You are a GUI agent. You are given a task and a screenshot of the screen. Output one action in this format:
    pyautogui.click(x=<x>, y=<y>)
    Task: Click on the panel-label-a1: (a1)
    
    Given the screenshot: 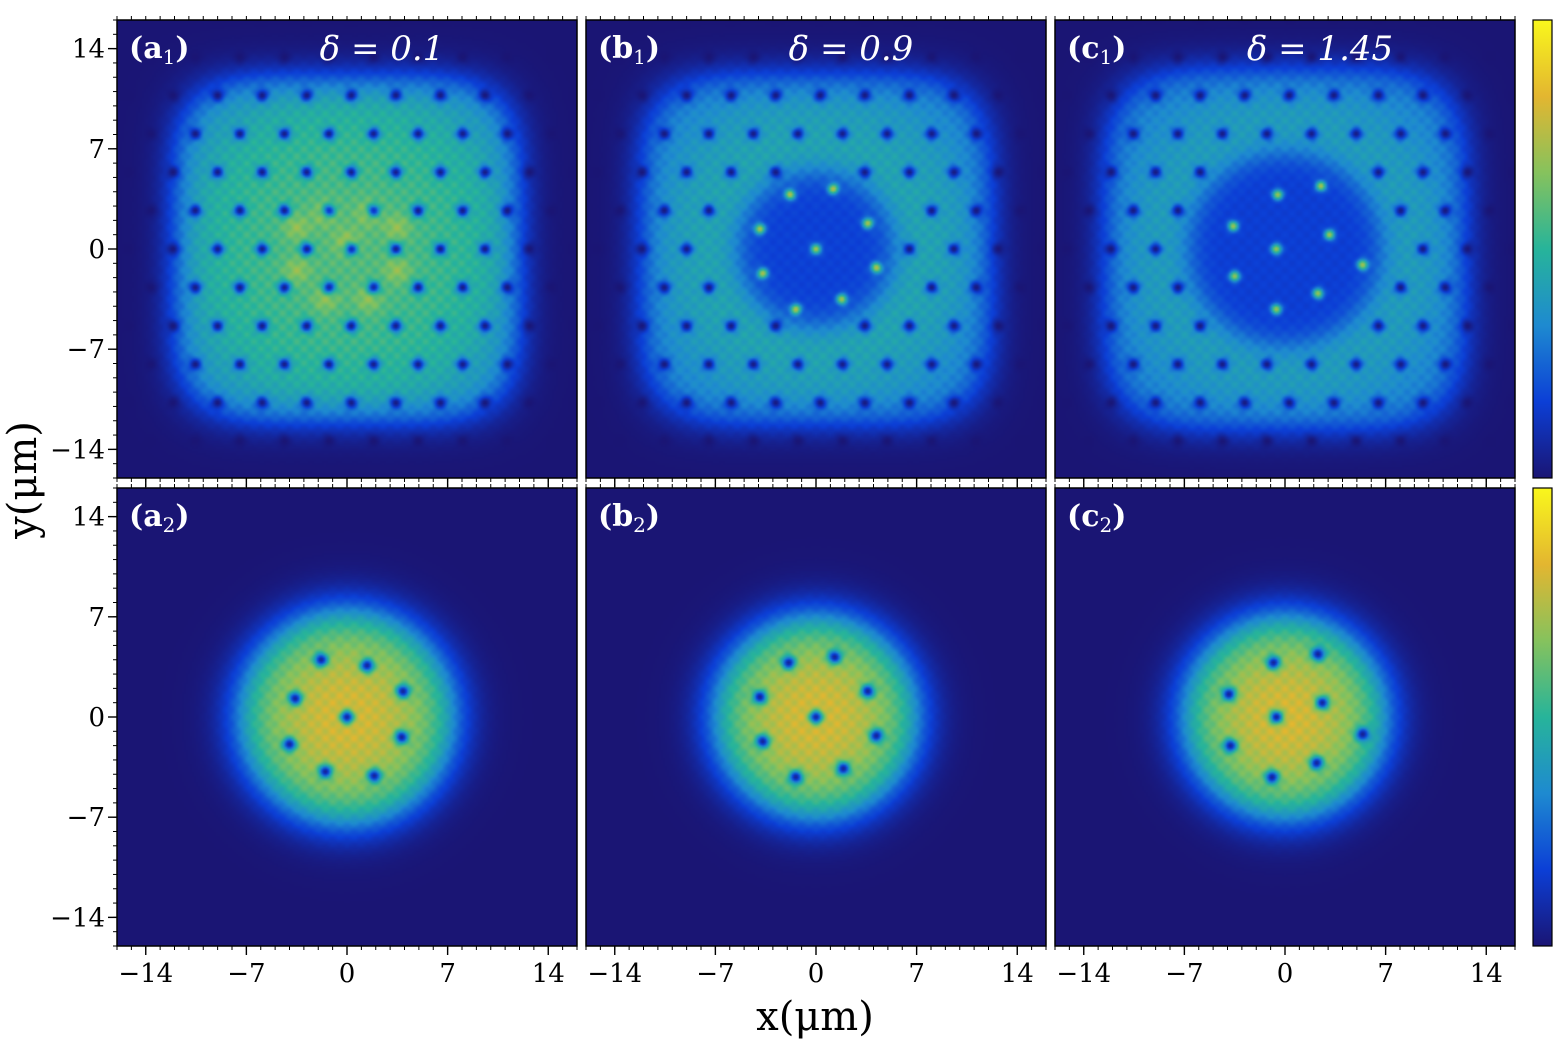 What is the action you would take?
    pyautogui.click(x=159, y=50)
    